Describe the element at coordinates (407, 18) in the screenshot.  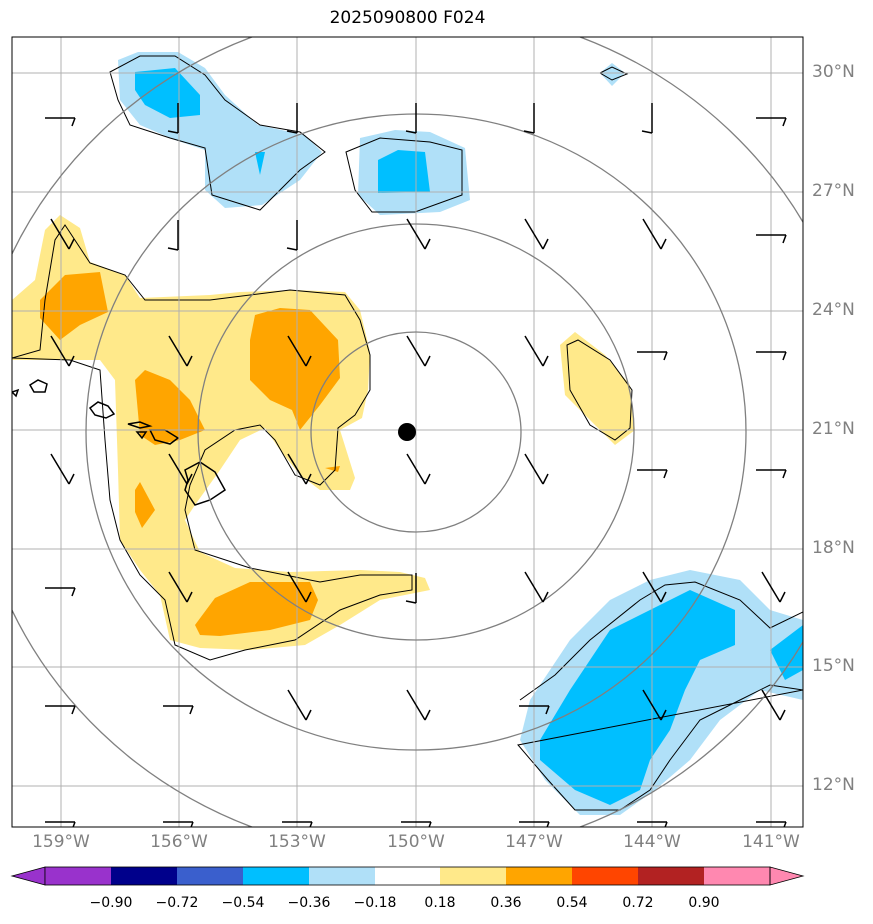
I see `map-title: 2025090800 F024` at that location.